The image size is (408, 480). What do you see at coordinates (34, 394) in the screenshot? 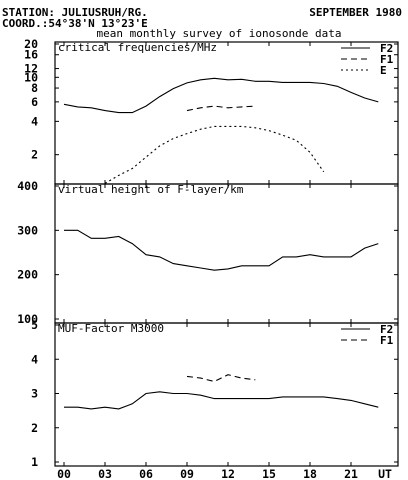
I see `y-tick-label: 3` at bounding box center [34, 394].